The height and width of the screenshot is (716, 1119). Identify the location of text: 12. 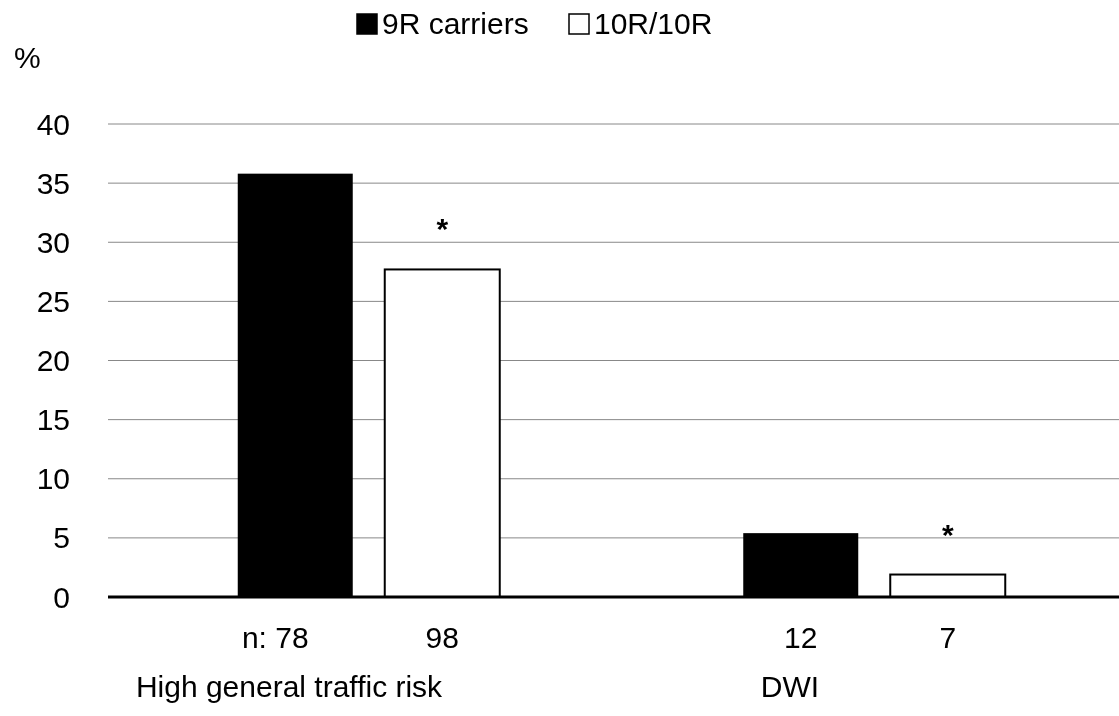
(801, 637).